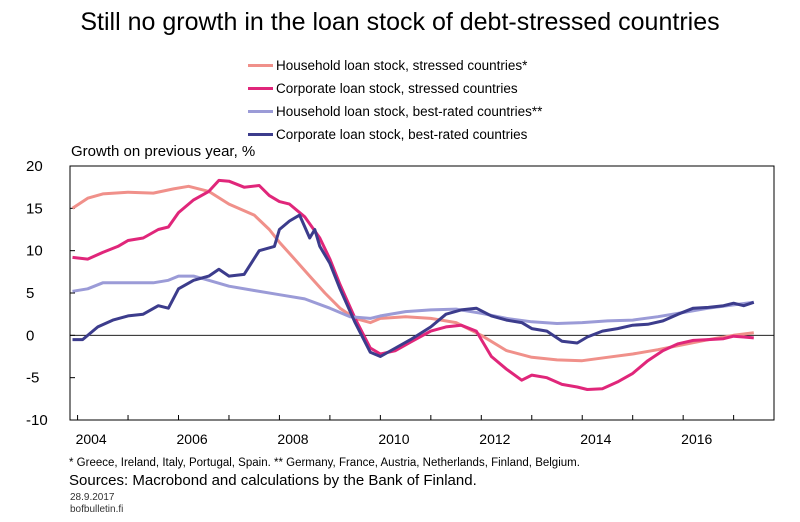 The image size is (800, 522). I want to click on legend-label: Corporate loan stock, stressed countries, so click(397, 88).